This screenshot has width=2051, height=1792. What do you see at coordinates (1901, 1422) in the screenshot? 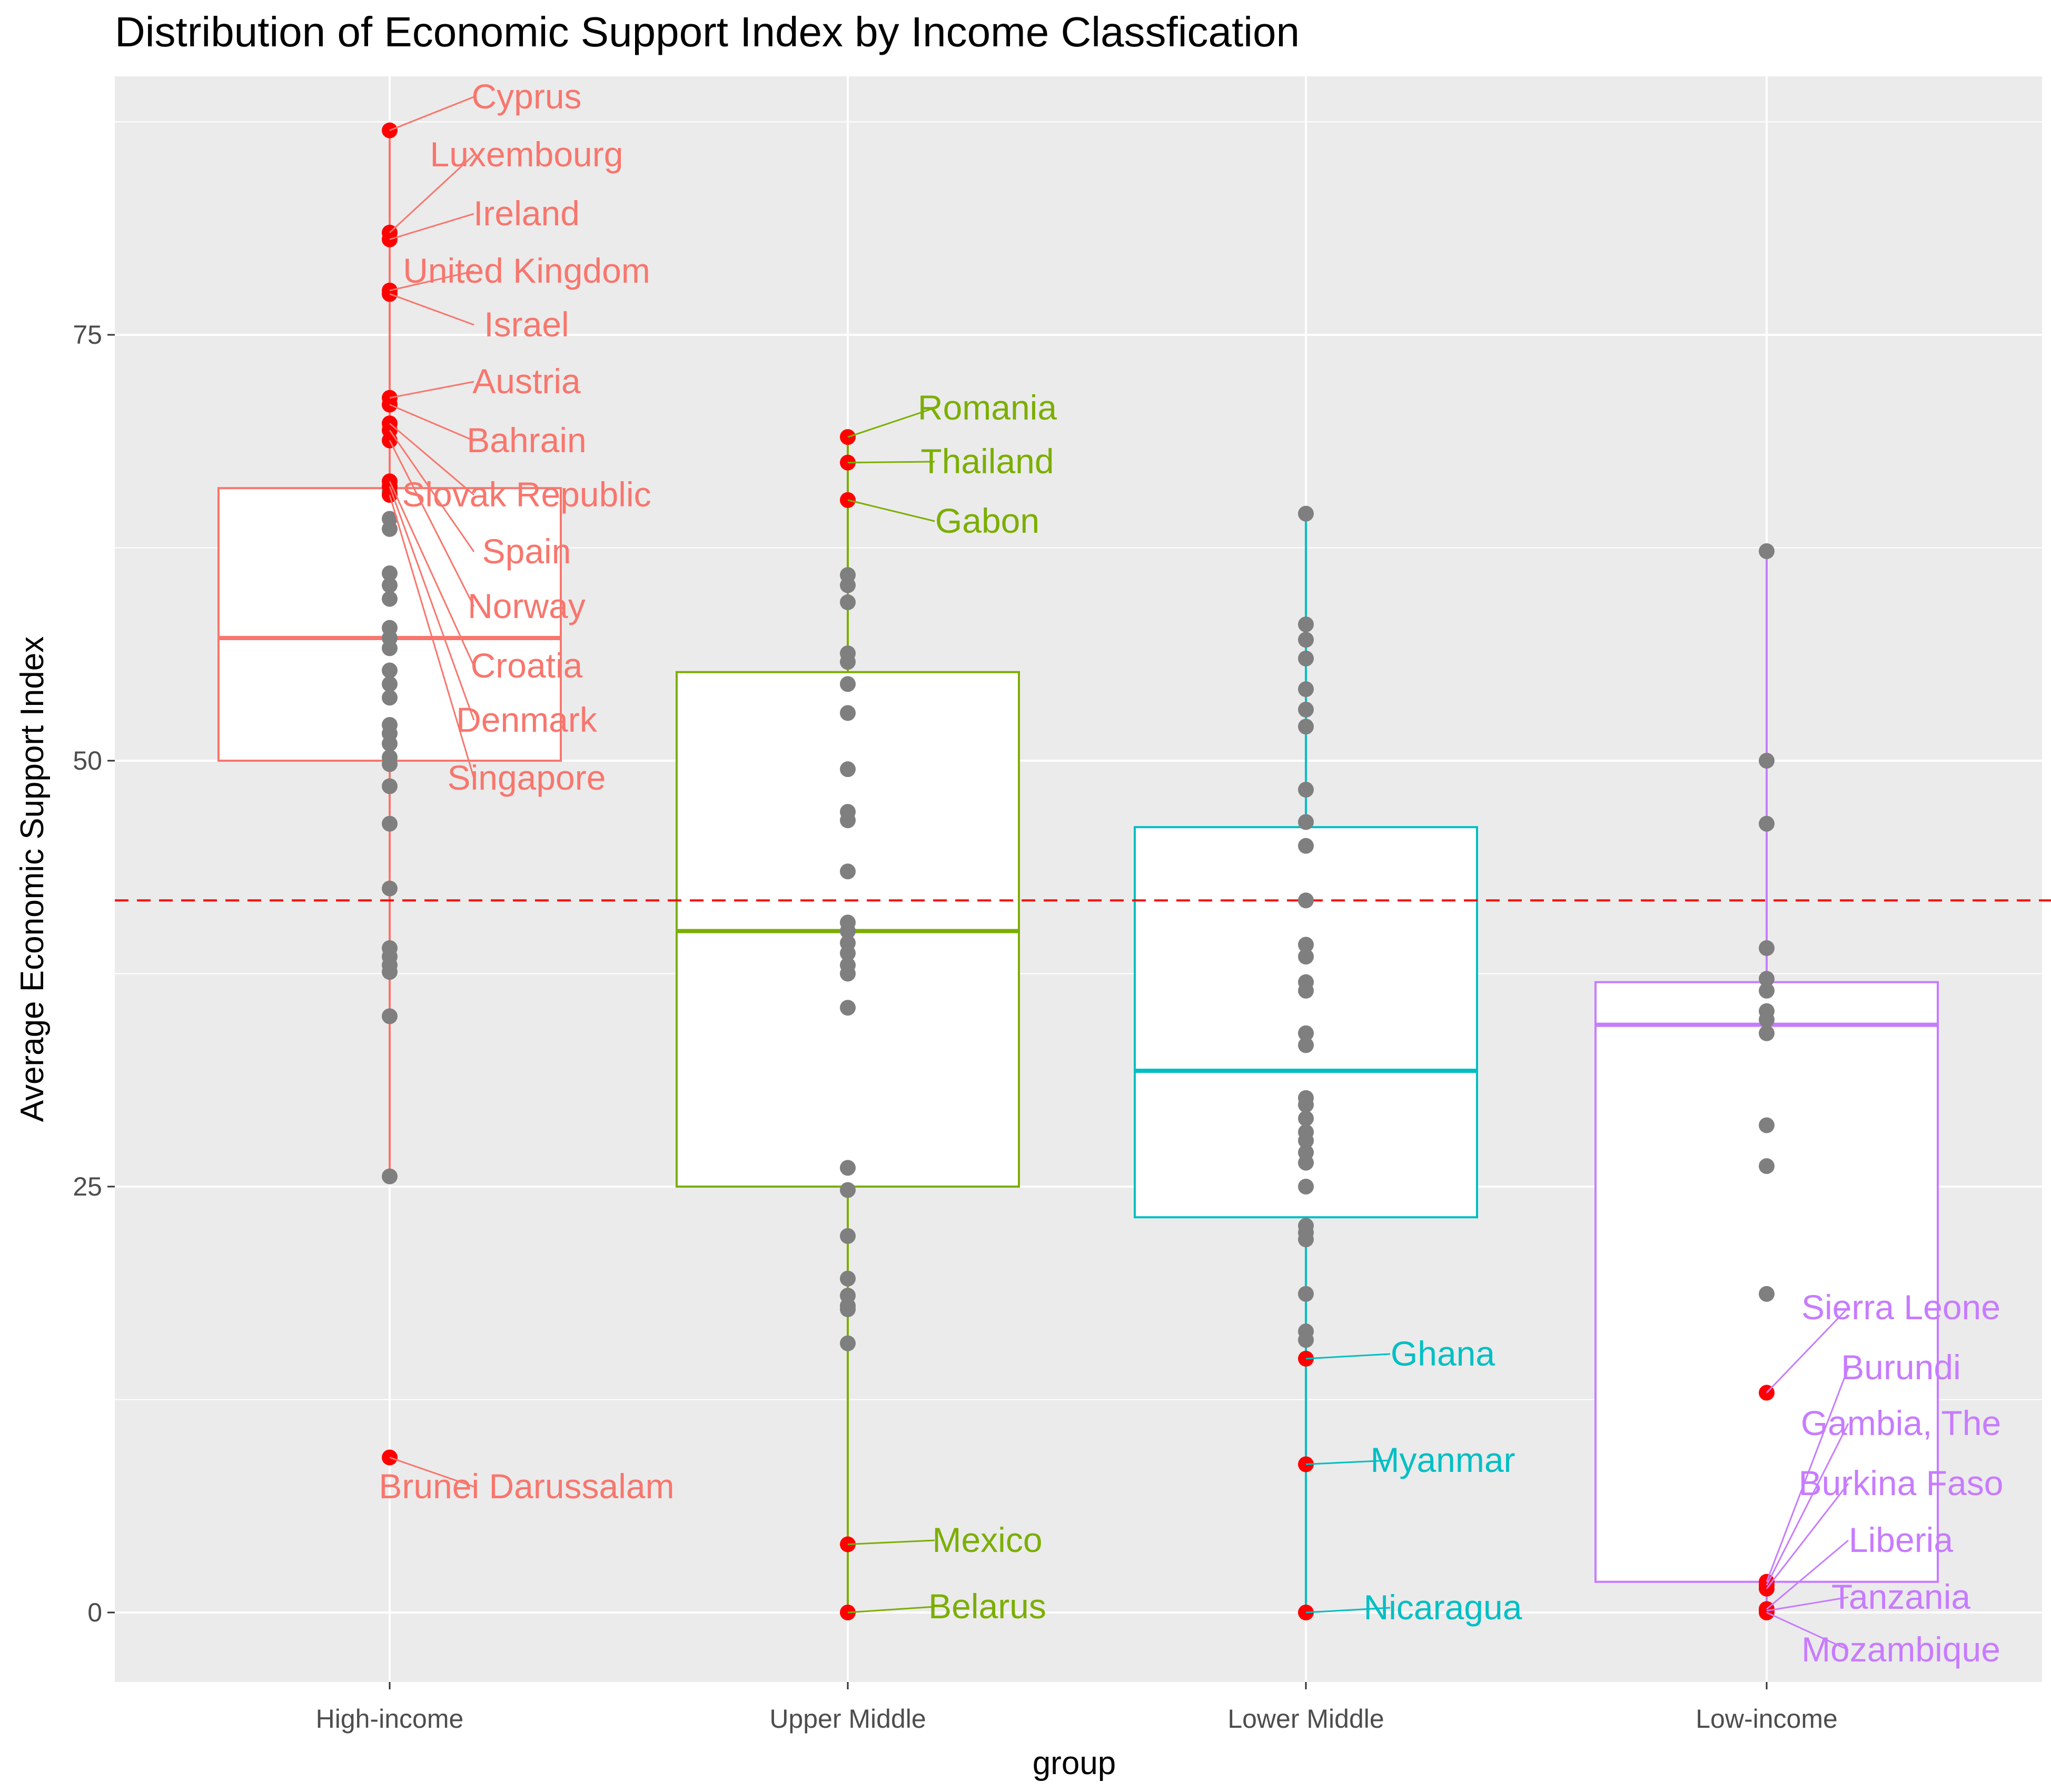
I see `outlier-label: Gambia, The` at bounding box center [1901, 1422].